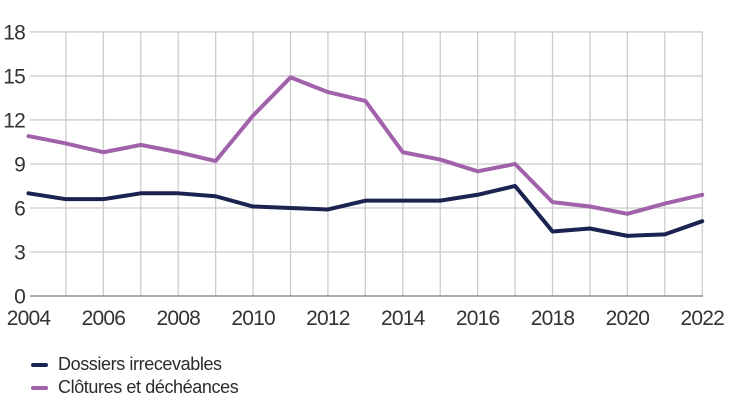  Describe the element at coordinates (39, 387) in the screenshot. I see `legend-line-swatch-purple` at that location.